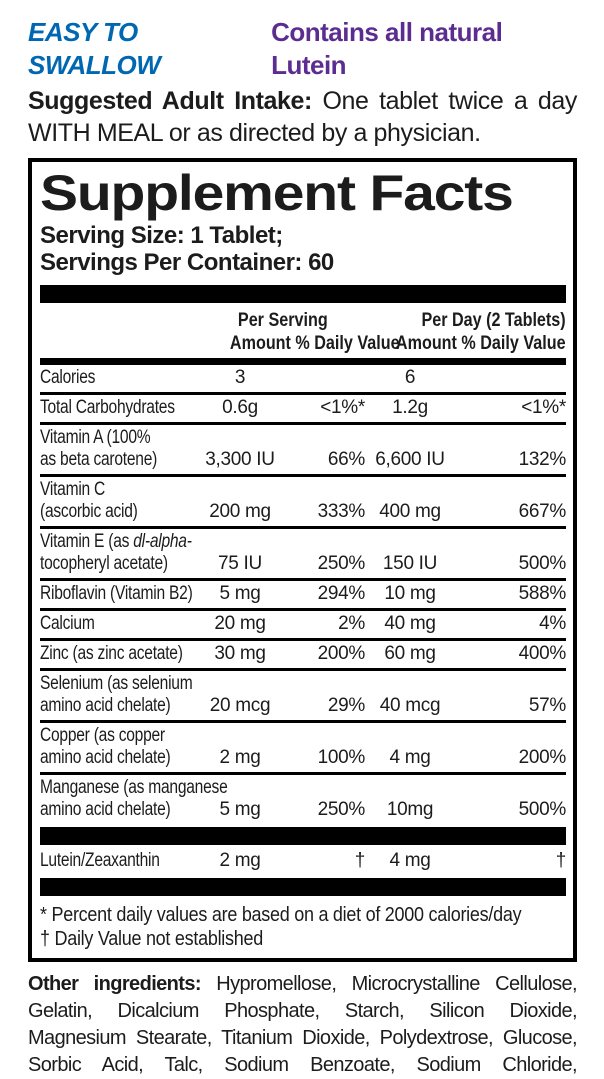  What do you see at coordinates (303, 361) in the screenshot?
I see `header-rule` at bounding box center [303, 361].